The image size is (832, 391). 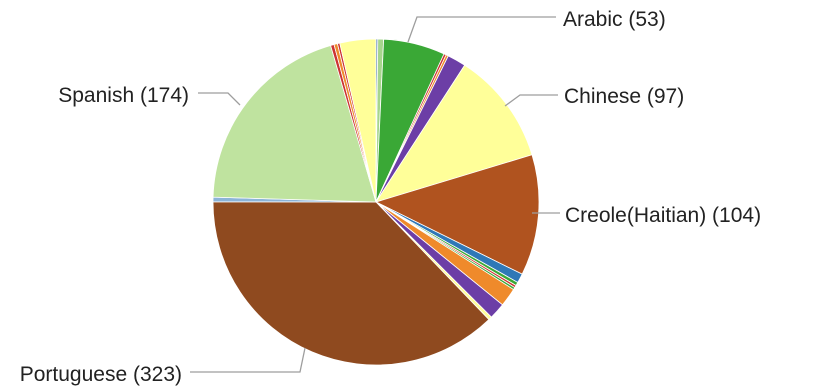 I want to click on slice-label-spanish: Spanish (174), so click(x=123, y=95).